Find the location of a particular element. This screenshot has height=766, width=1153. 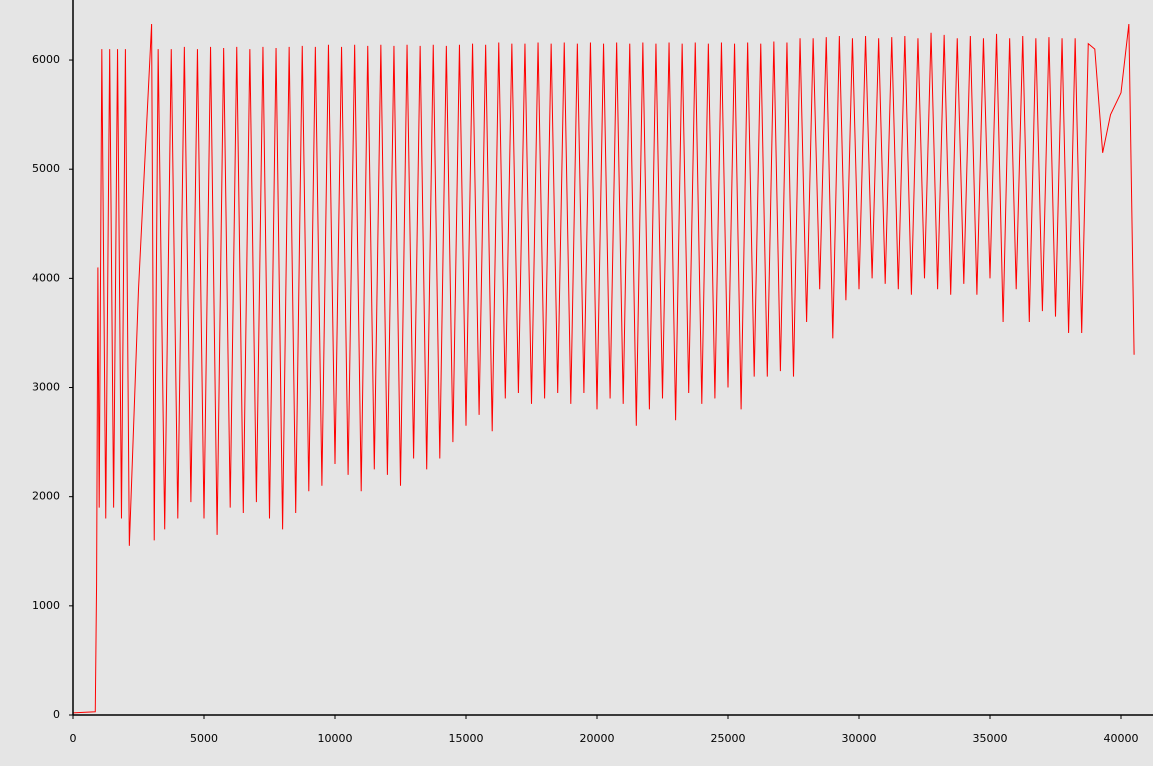

x-tick-label: 10000 is located at coordinates (335, 738).